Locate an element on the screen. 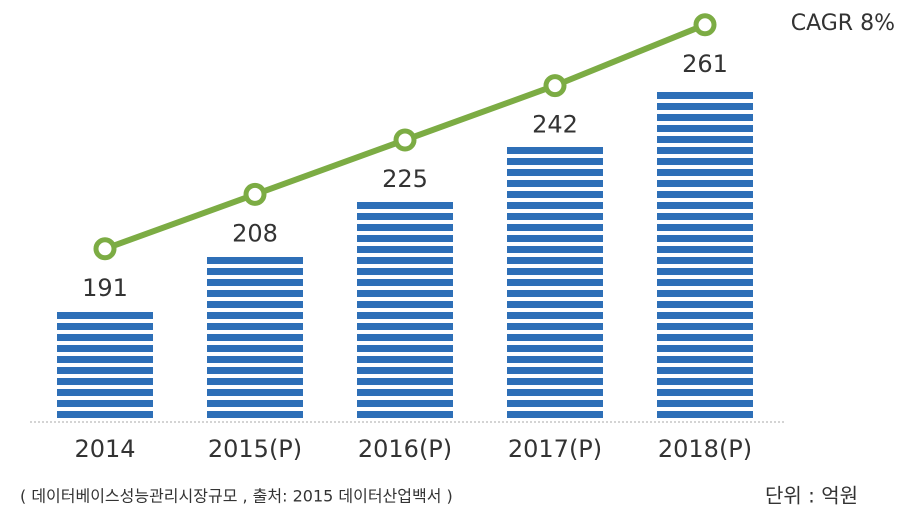 The image size is (915, 523). value-label: 208 is located at coordinates (255, 233).